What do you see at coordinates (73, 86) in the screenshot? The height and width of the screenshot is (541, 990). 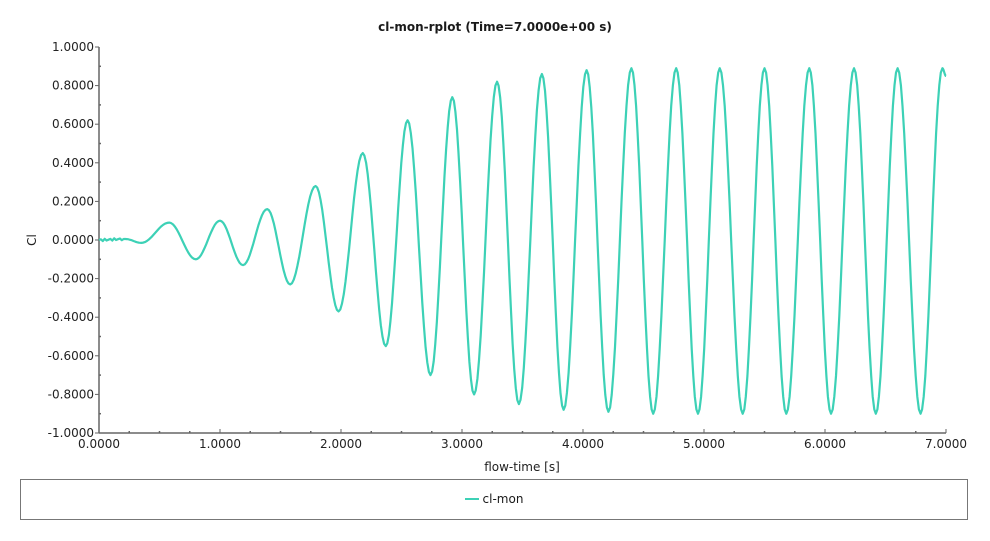 I see `y-tick-label: 0.8000` at bounding box center [73, 86].